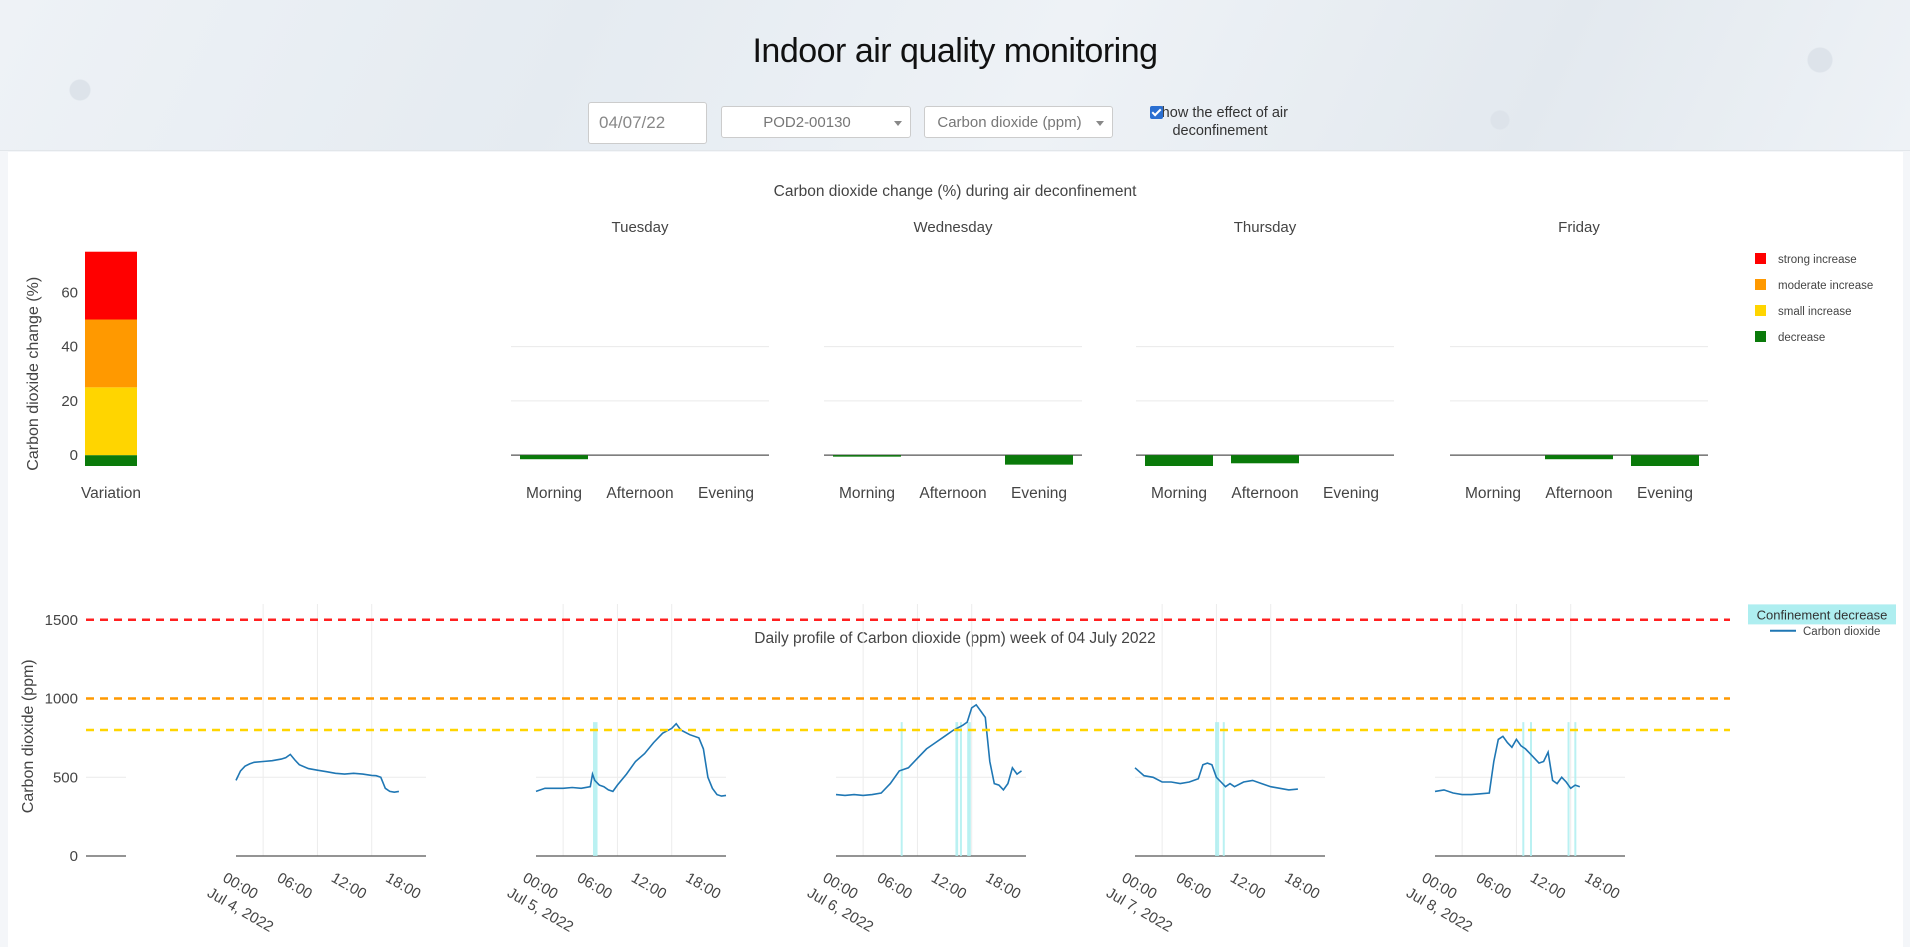 The width and height of the screenshot is (1910, 947). I want to click on line-y-tick-label: 0, so click(74, 856).